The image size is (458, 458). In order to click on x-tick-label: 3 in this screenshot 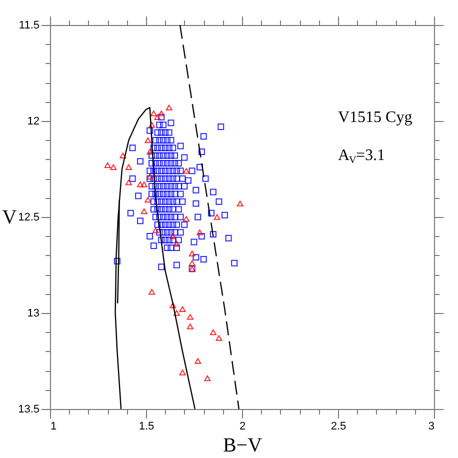, I will do `click(431, 426)`.